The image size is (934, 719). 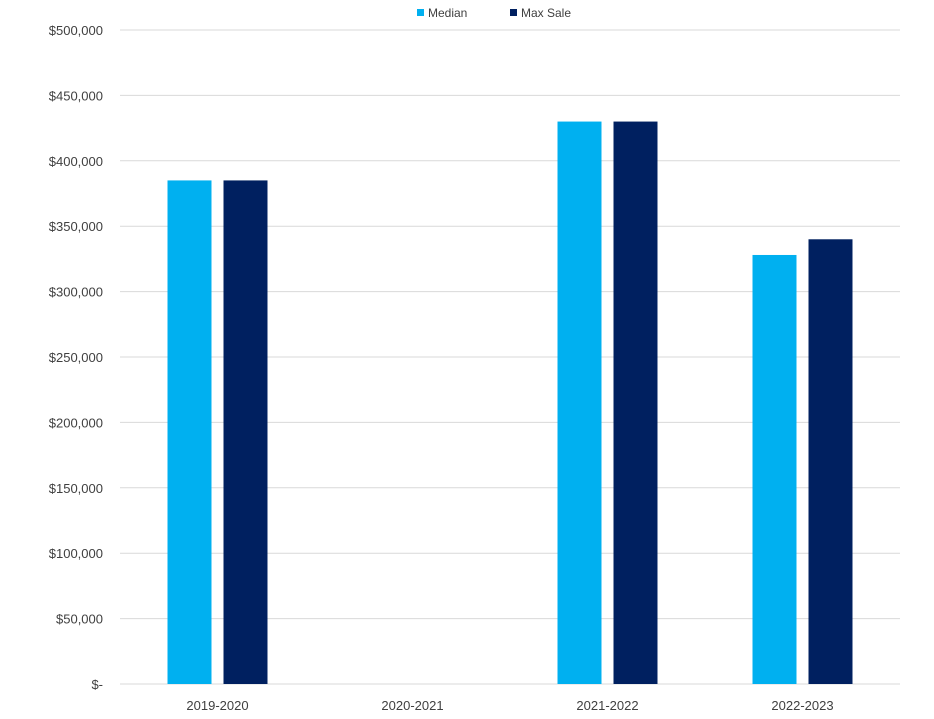 What do you see at coordinates (245, 432) in the screenshot?
I see `bar-max-sale-2019-2020` at bounding box center [245, 432].